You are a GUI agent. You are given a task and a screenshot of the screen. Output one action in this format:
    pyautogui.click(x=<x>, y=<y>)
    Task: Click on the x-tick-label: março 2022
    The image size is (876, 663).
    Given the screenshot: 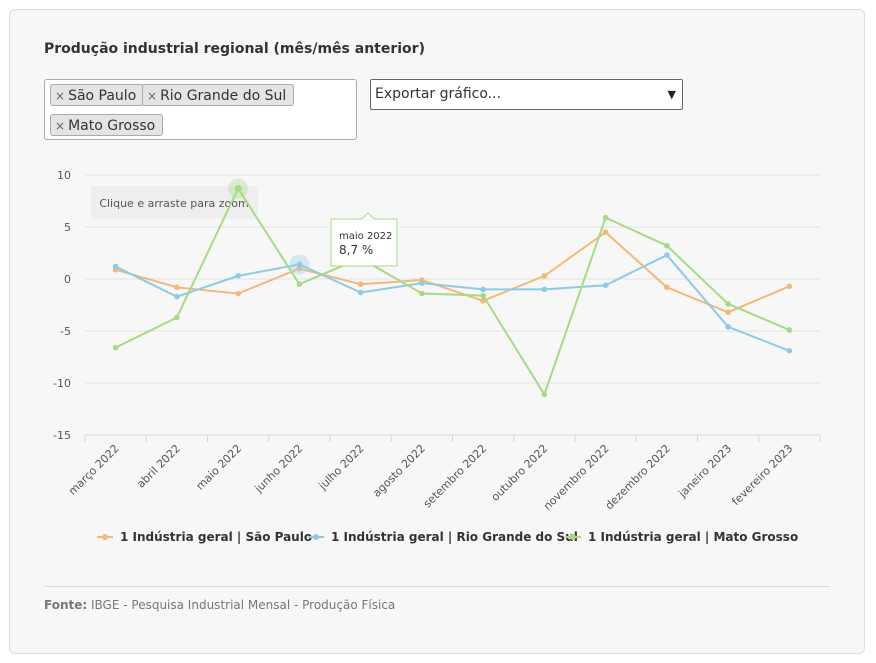 What is the action you would take?
    pyautogui.click(x=94, y=470)
    